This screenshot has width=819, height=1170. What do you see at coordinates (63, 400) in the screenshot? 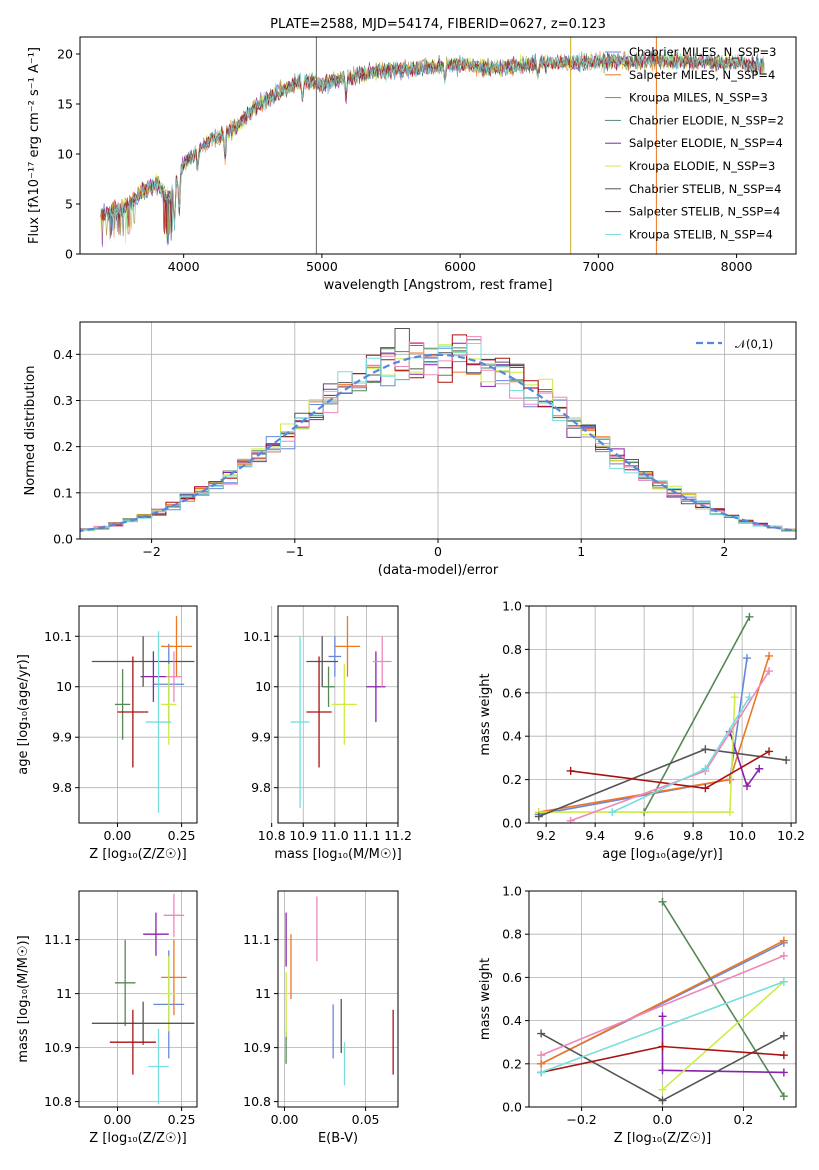
I see `y-tick-label: 0.3` at bounding box center [63, 400].